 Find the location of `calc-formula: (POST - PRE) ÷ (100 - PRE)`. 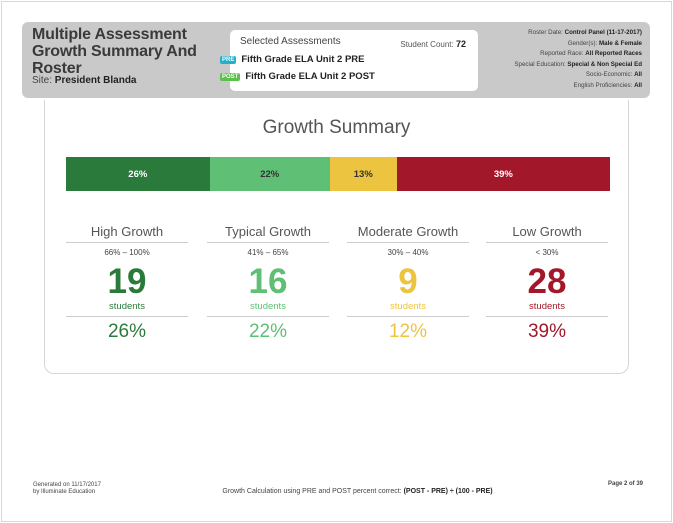

calc-formula: (POST - PRE) ÷ (100 - PRE) is located at coordinates (448, 491).